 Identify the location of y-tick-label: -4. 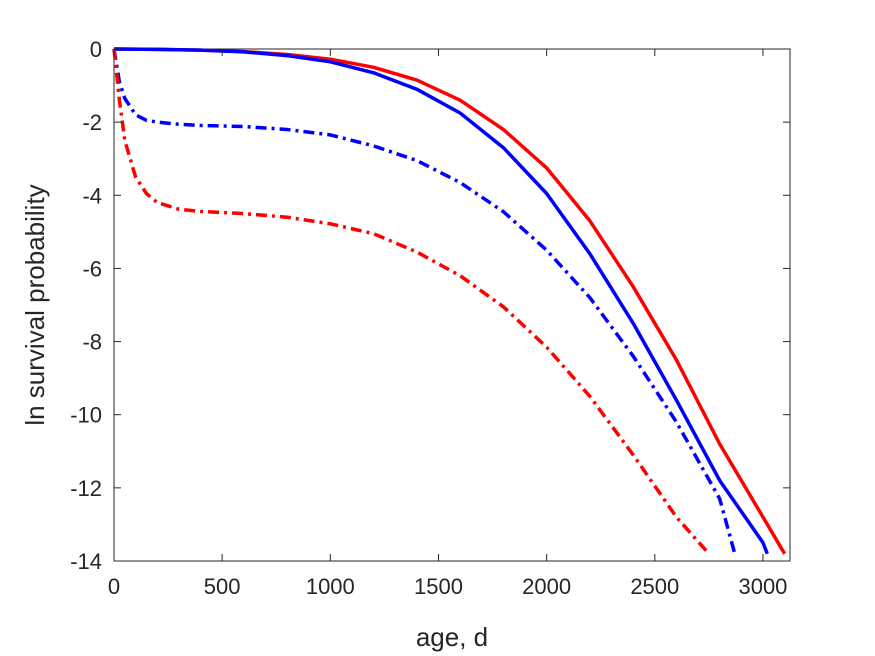
(92, 195).